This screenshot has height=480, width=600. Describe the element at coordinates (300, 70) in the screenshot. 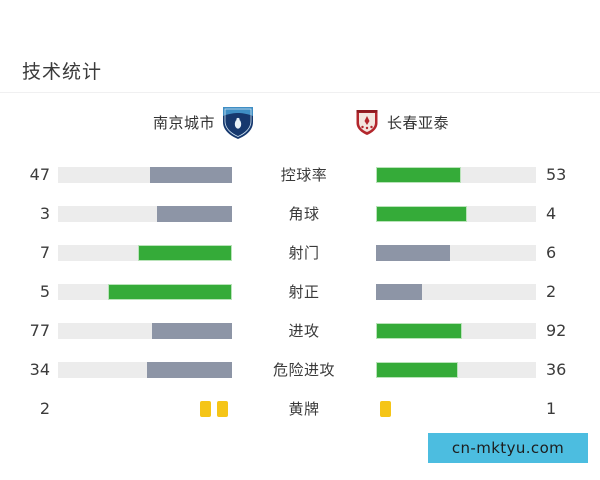

I see `page-title-row: 技术统计` at that location.